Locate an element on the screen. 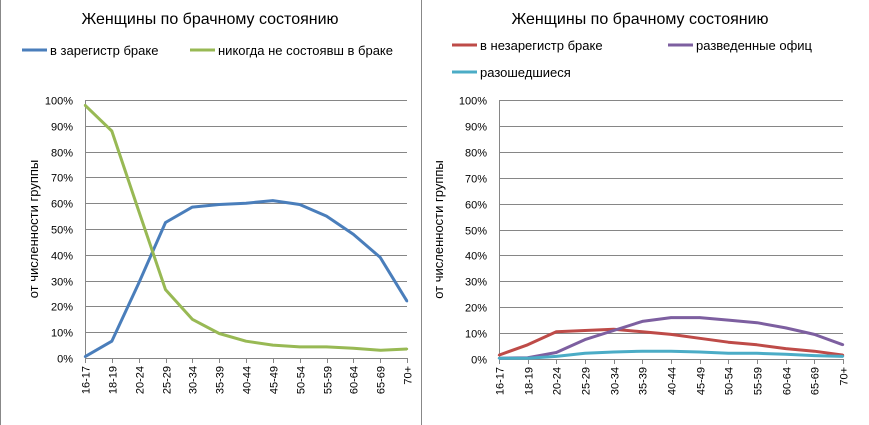  x-tick-label: 40-44 is located at coordinates (248, 380).